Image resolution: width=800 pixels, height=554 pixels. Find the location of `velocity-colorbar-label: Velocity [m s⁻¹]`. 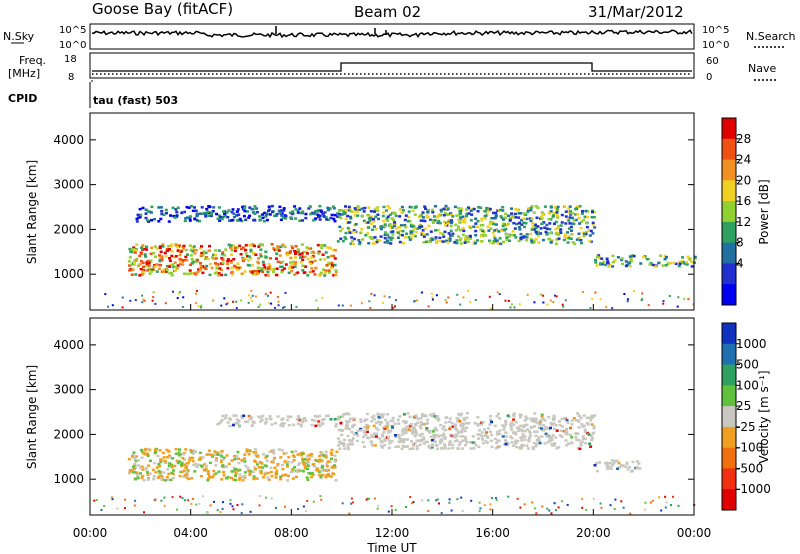

velocity-colorbar-label: Velocity [m s⁻¹] is located at coordinates (764, 416).